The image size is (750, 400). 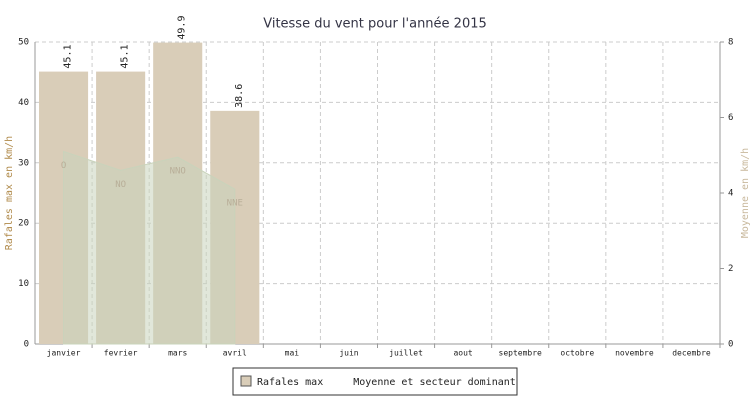 I want to click on chart-title: Vitesse du vent pour l'année 2015, so click(x=375, y=24).